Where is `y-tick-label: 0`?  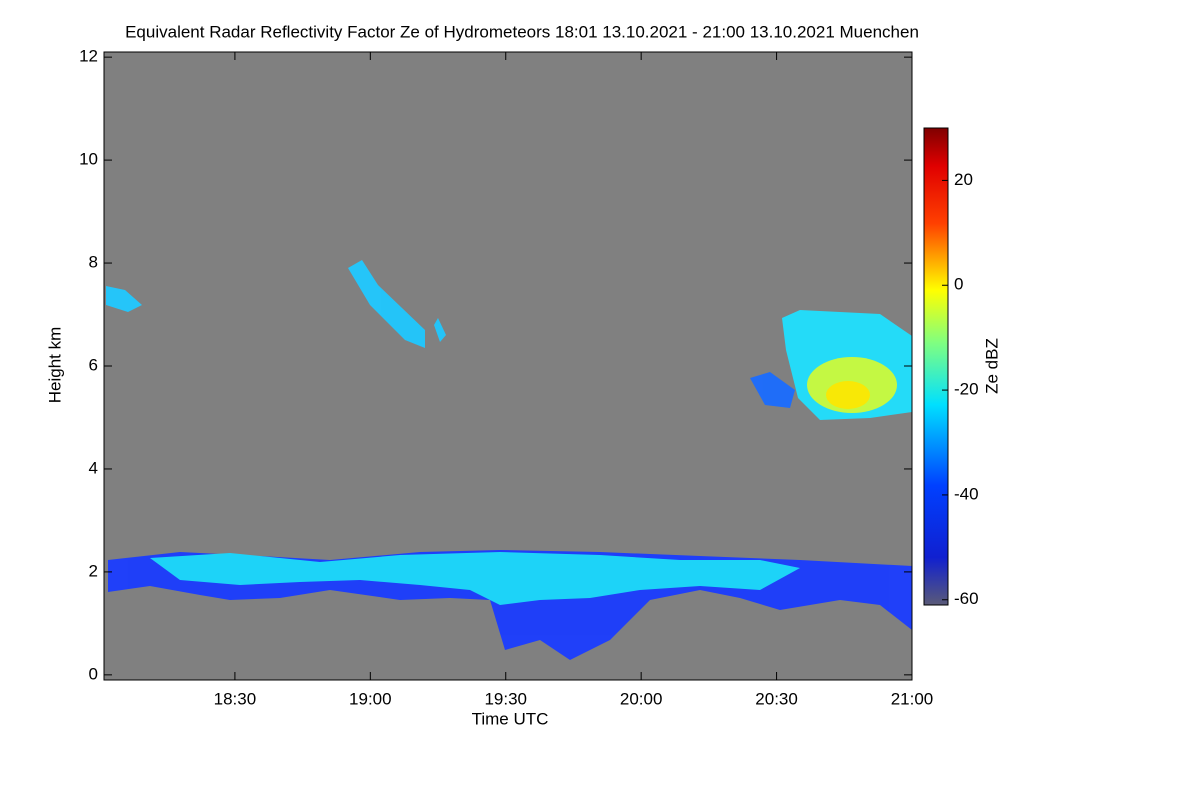 y-tick-label: 0 is located at coordinates (93, 673).